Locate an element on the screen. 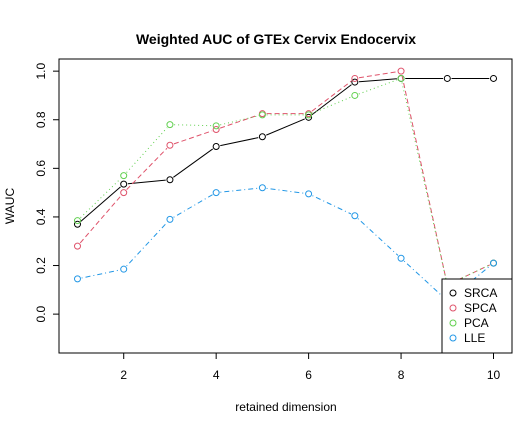 Image resolution: width=532 pixels, height=428 pixels. y-tick-label: 0.0 is located at coordinates (41, 313).